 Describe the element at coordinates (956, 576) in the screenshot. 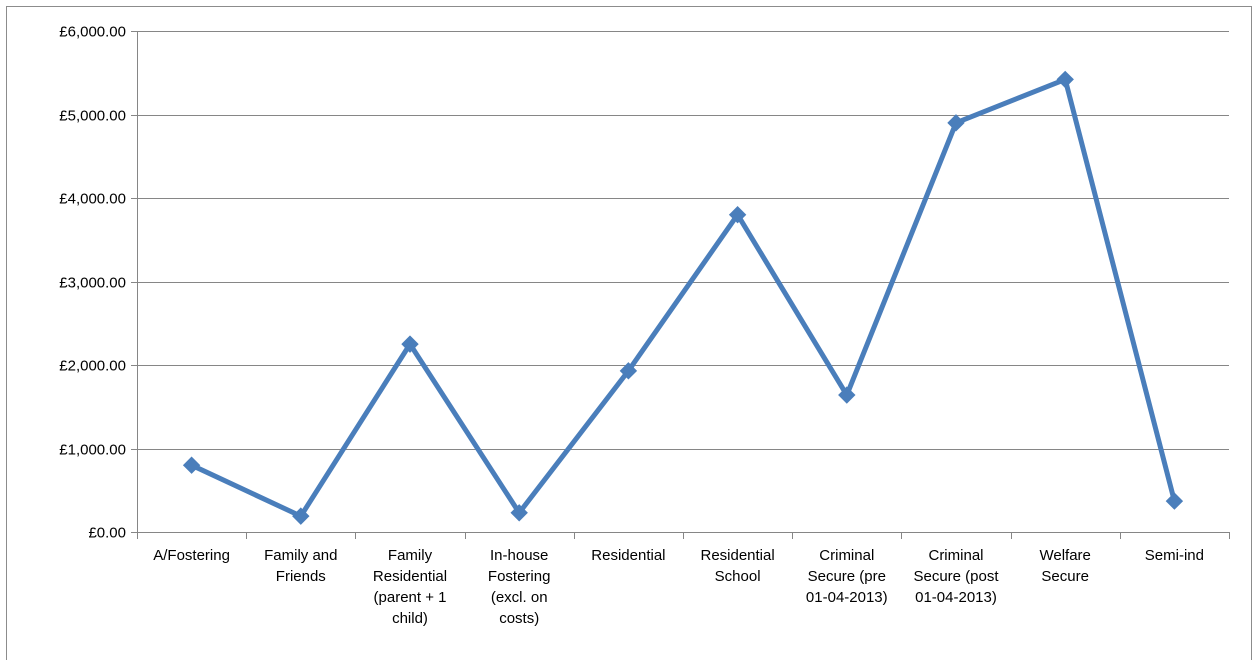

I see `x-tick-label: Criminal Secure (post 01-04-2013)` at that location.